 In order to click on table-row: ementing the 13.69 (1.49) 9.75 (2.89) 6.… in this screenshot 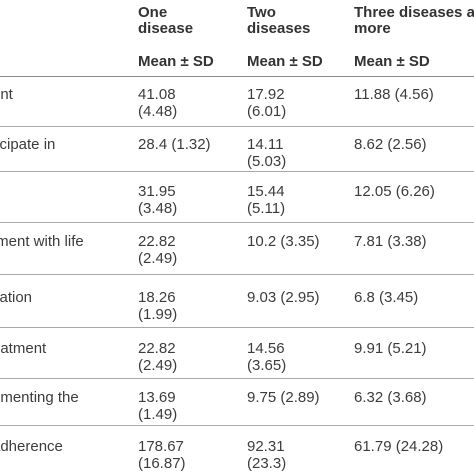, I will do `click(237, 402)`.